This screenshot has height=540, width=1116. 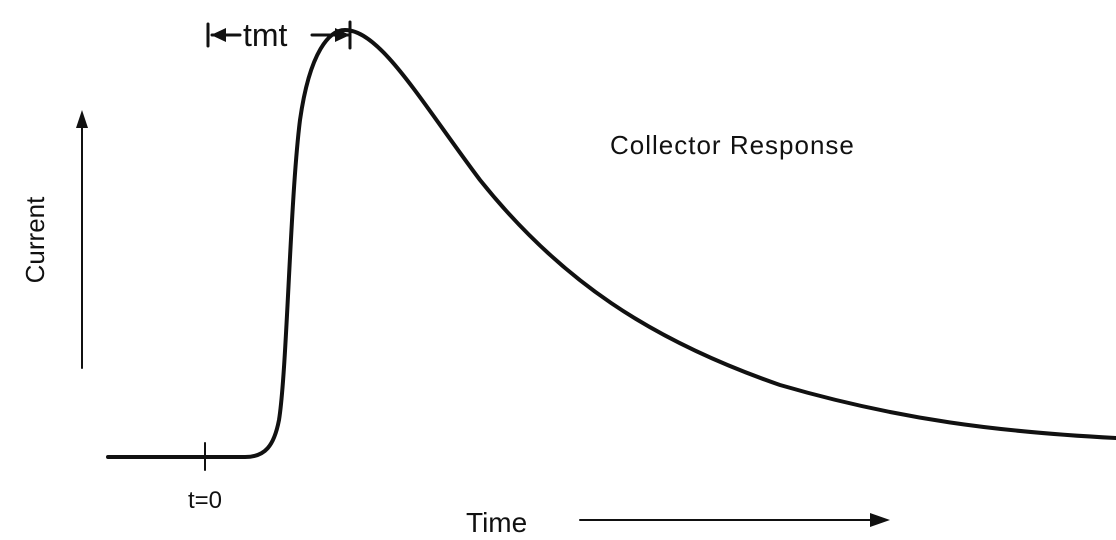 I want to click on tmt-left-head, so click(x=218, y=35).